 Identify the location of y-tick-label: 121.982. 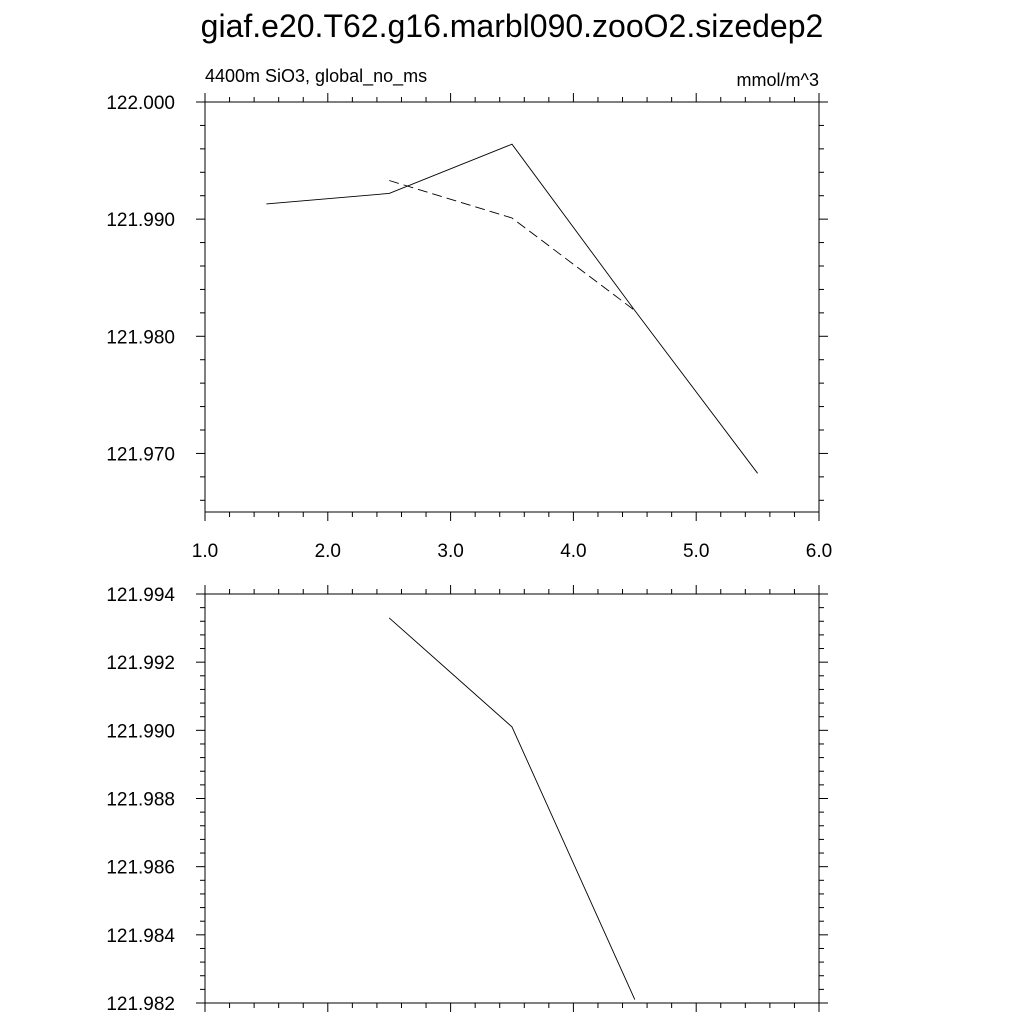
(140, 1004).